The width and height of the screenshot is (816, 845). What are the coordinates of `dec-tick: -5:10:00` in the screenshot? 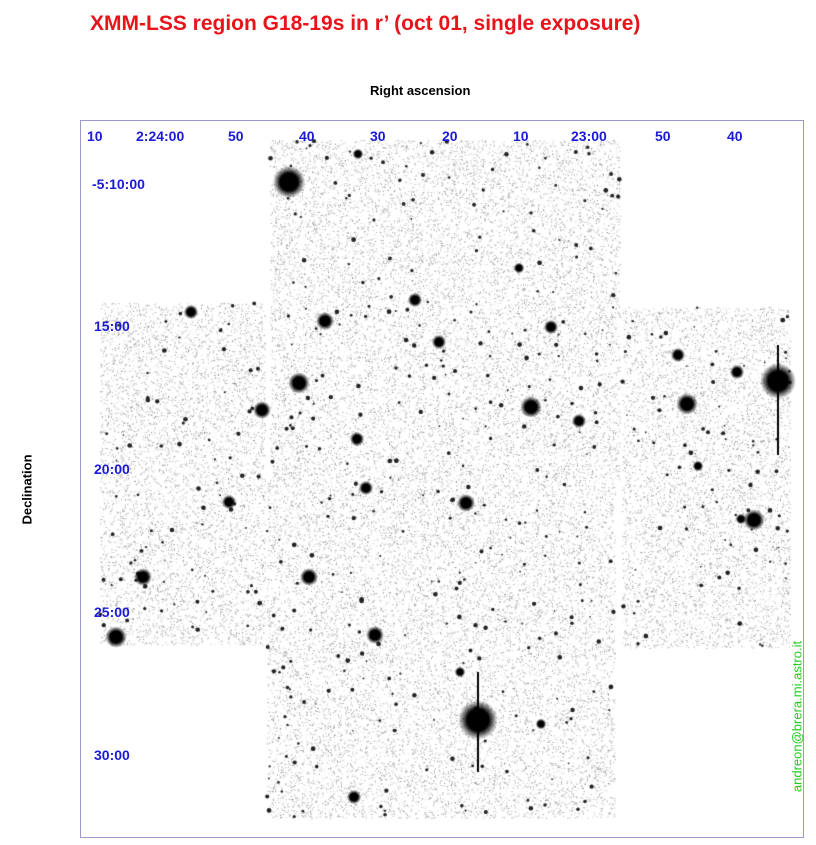 It's located at (118, 184).